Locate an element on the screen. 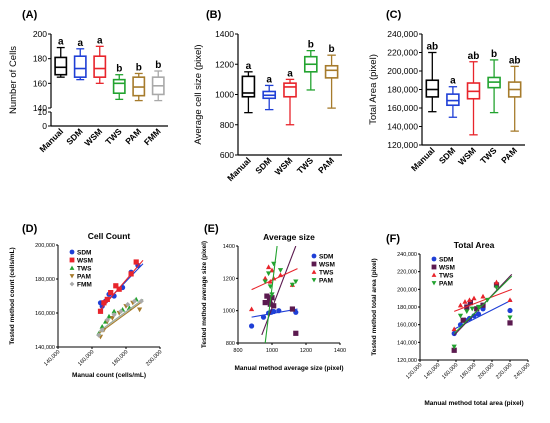 The image size is (550, 423). series-PAM is located at coordinates (482, 312).